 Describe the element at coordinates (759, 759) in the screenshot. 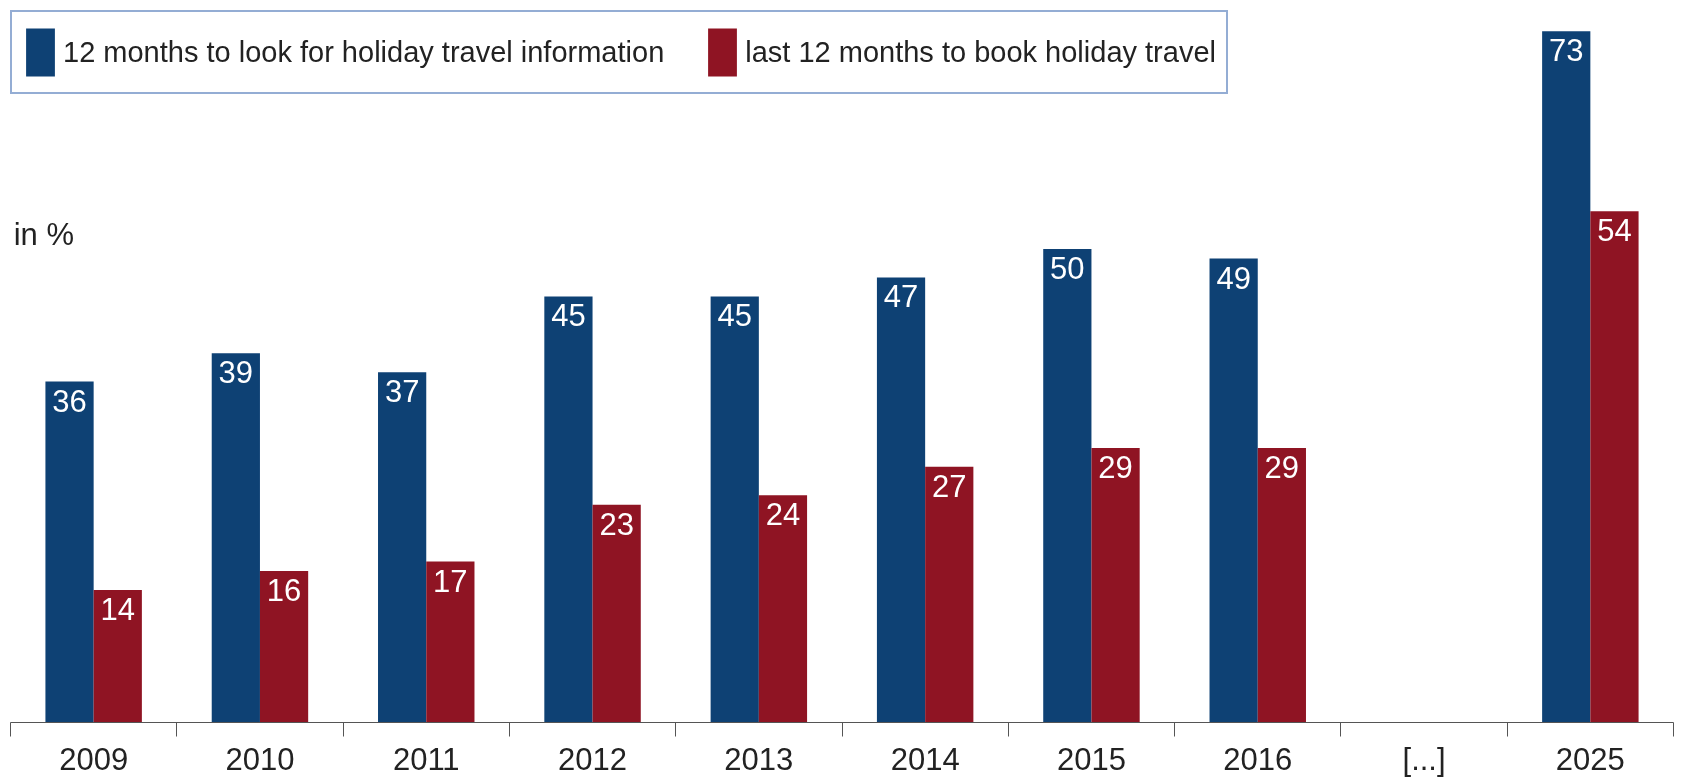

I see `x-tick-label: 2013` at that location.